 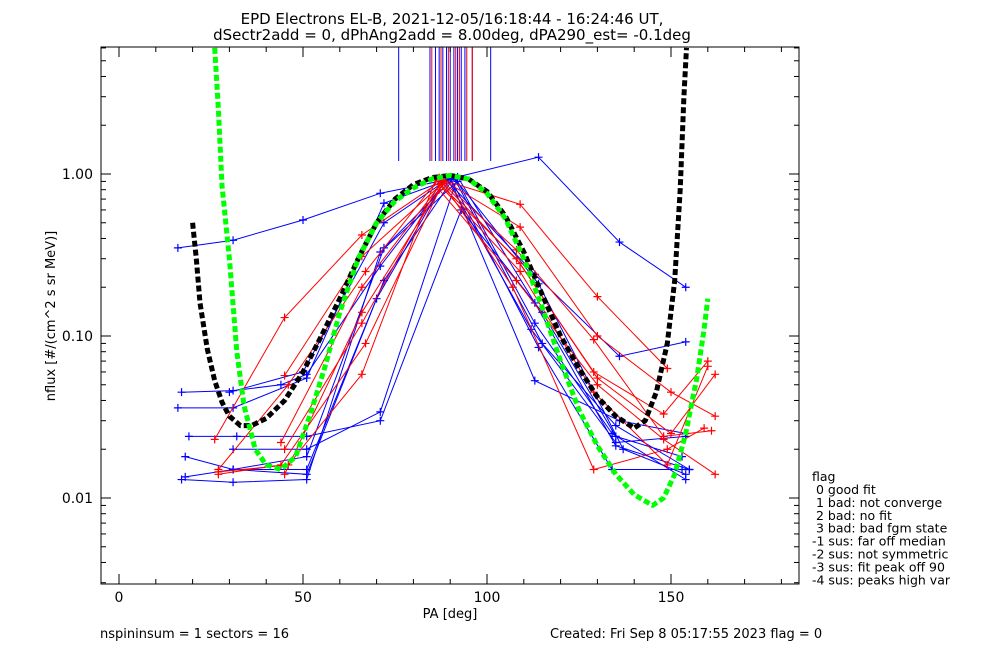 I want to click on legend-entry: -1 sus: far off median, so click(x=879, y=541).